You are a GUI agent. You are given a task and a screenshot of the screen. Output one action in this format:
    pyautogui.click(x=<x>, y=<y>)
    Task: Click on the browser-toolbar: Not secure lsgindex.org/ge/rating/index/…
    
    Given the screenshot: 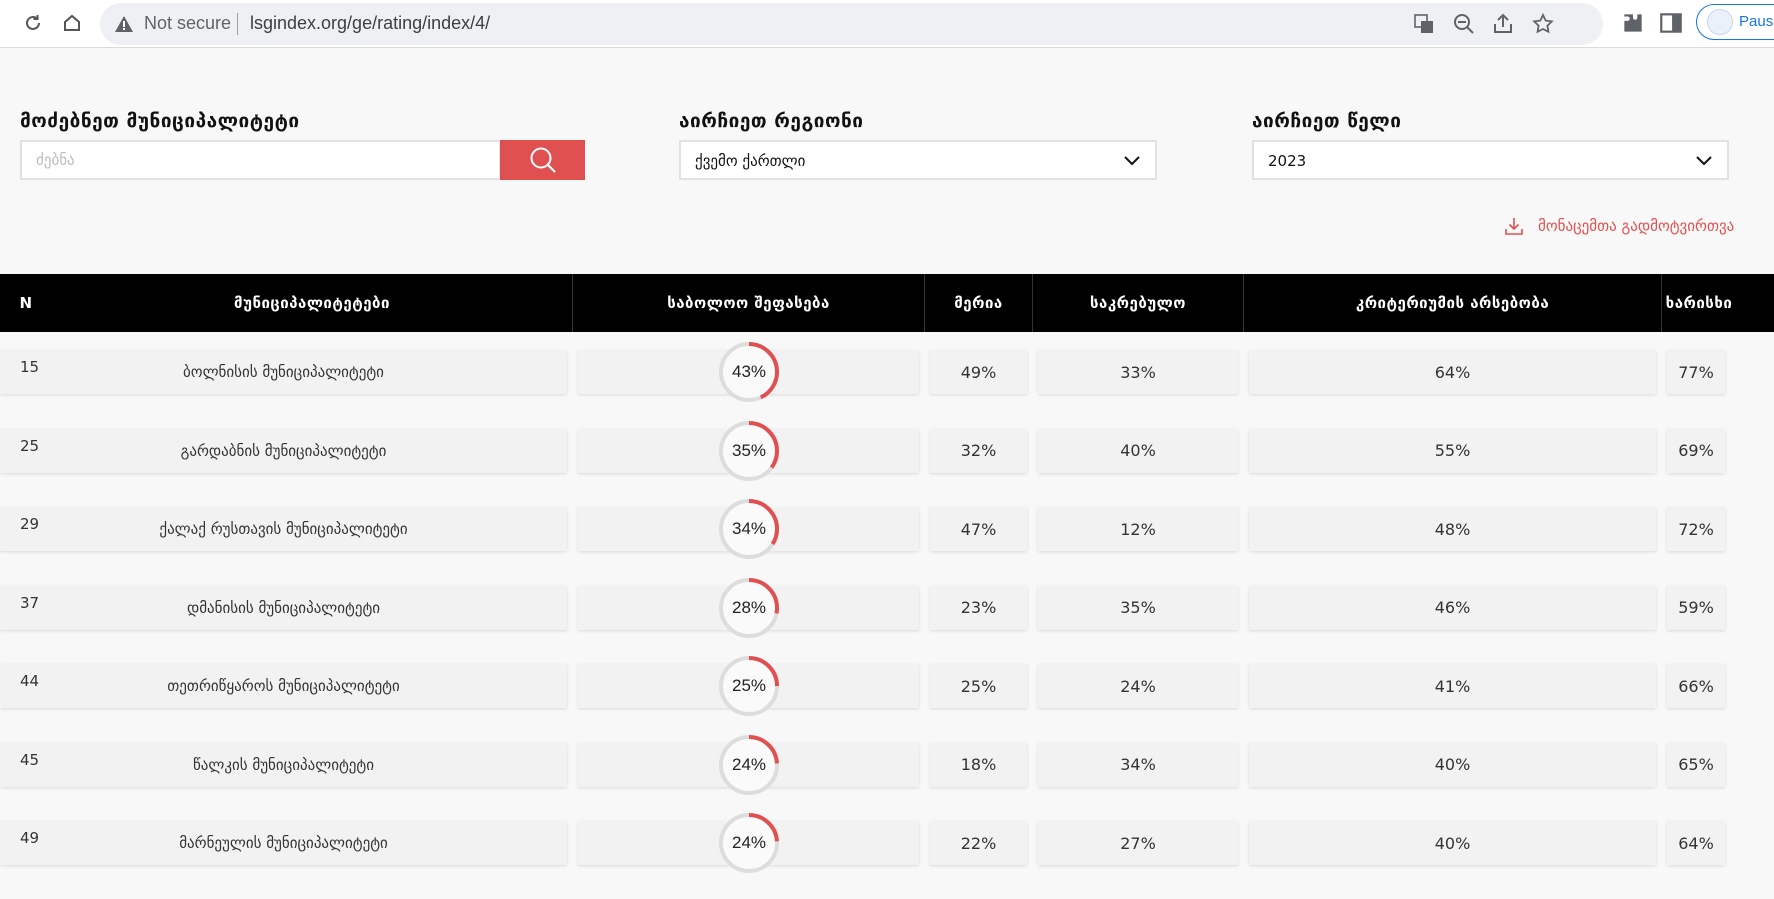 What is the action you would take?
    pyautogui.click(x=887, y=24)
    